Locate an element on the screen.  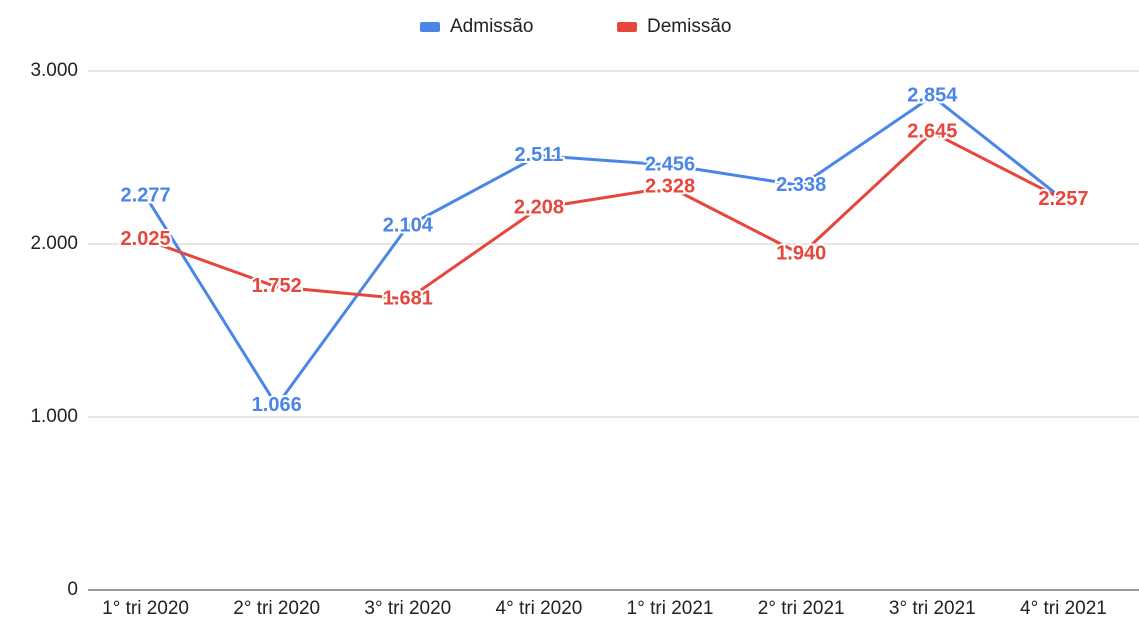
x-tick-label: 3° tri 2020 is located at coordinates (407, 608).